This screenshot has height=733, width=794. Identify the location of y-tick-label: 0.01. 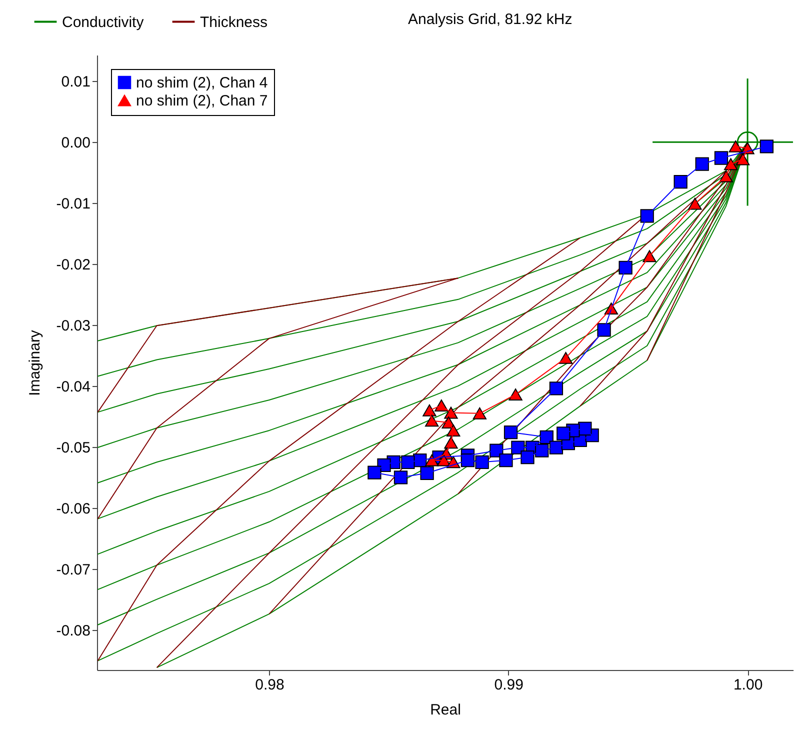
(75, 82).